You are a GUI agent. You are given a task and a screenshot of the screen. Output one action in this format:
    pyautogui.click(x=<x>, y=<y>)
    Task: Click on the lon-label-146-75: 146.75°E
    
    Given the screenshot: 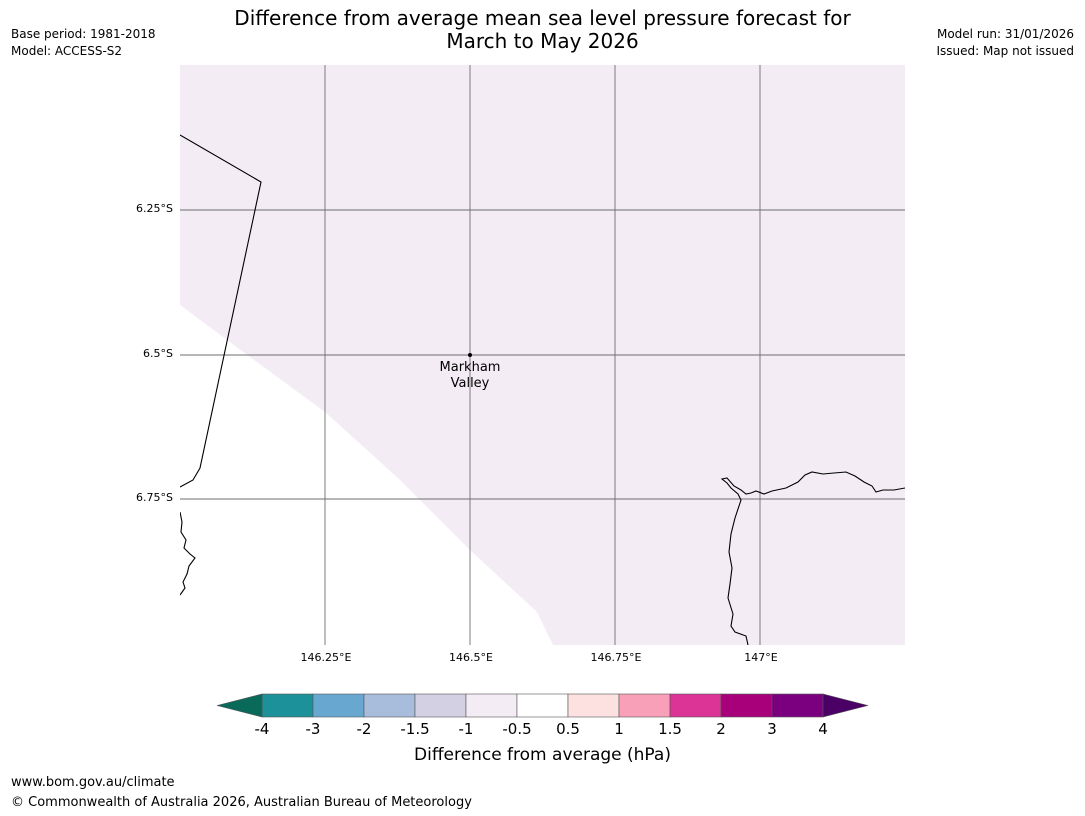 What is the action you would take?
    pyautogui.click(x=616, y=657)
    